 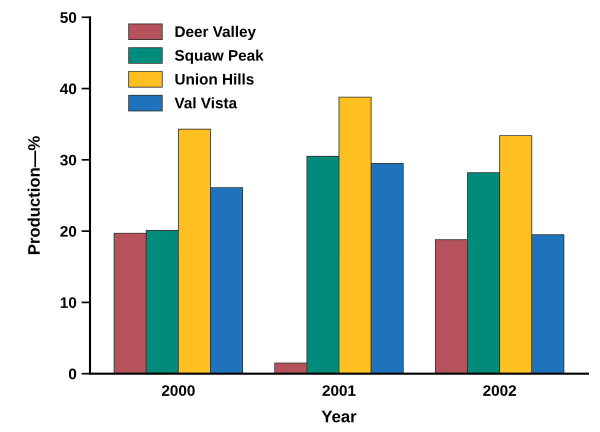 What do you see at coordinates (216, 33) in the screenshot?
I see `legend-label: Deer Valley` at bounding box center [216, 33].